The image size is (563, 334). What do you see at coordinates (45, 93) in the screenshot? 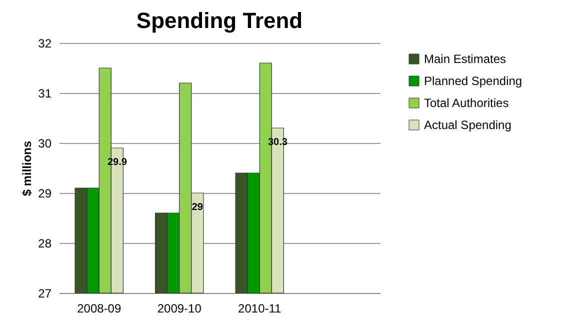
I see `y-tick-label: 31` at bounding box center [45, 93].